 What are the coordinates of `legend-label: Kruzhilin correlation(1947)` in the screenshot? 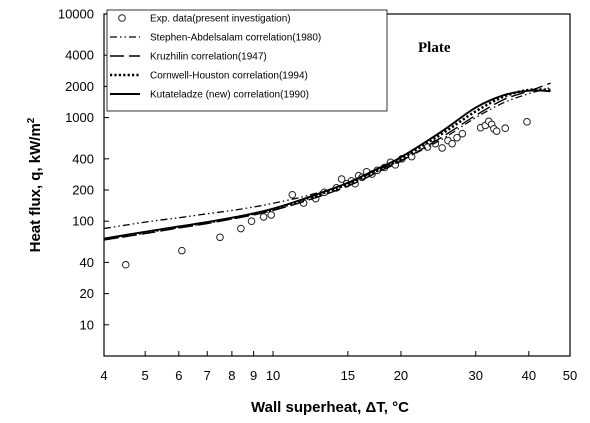 It's located at (208, 57).